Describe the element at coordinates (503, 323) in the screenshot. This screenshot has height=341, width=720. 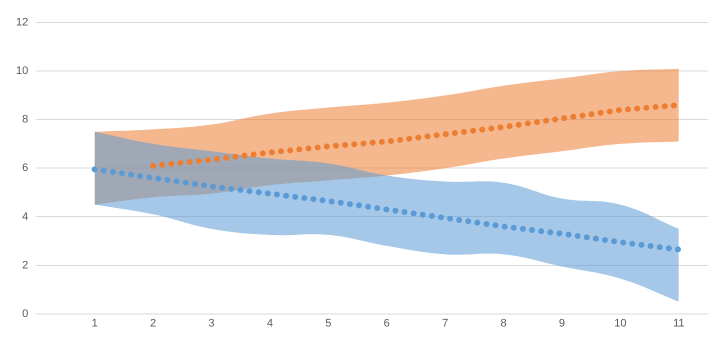
I see `x-tick-label: 8` at that location.